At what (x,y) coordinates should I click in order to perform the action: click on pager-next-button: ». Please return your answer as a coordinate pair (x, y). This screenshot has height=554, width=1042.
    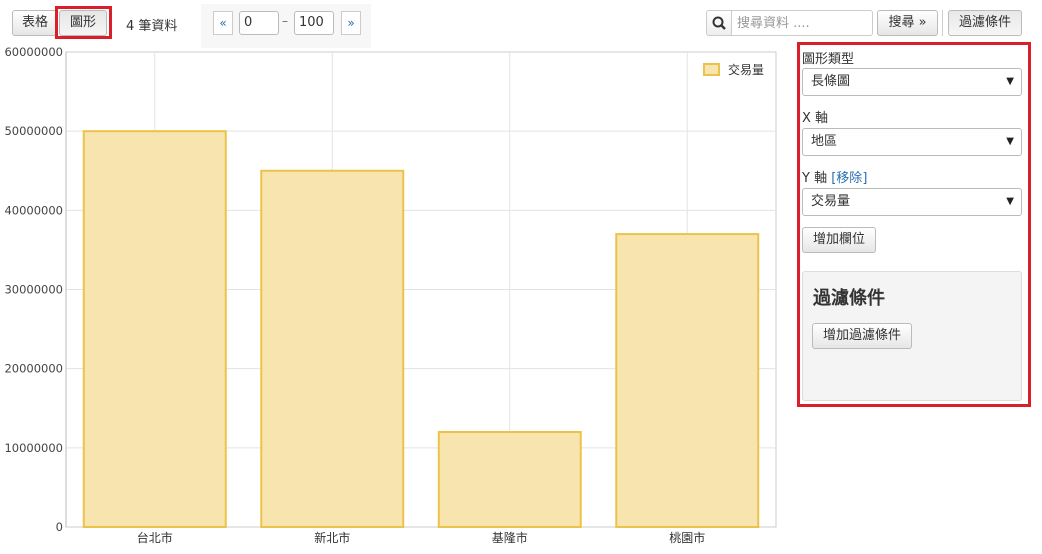
    Looking at the image, I should click on (351, 23).